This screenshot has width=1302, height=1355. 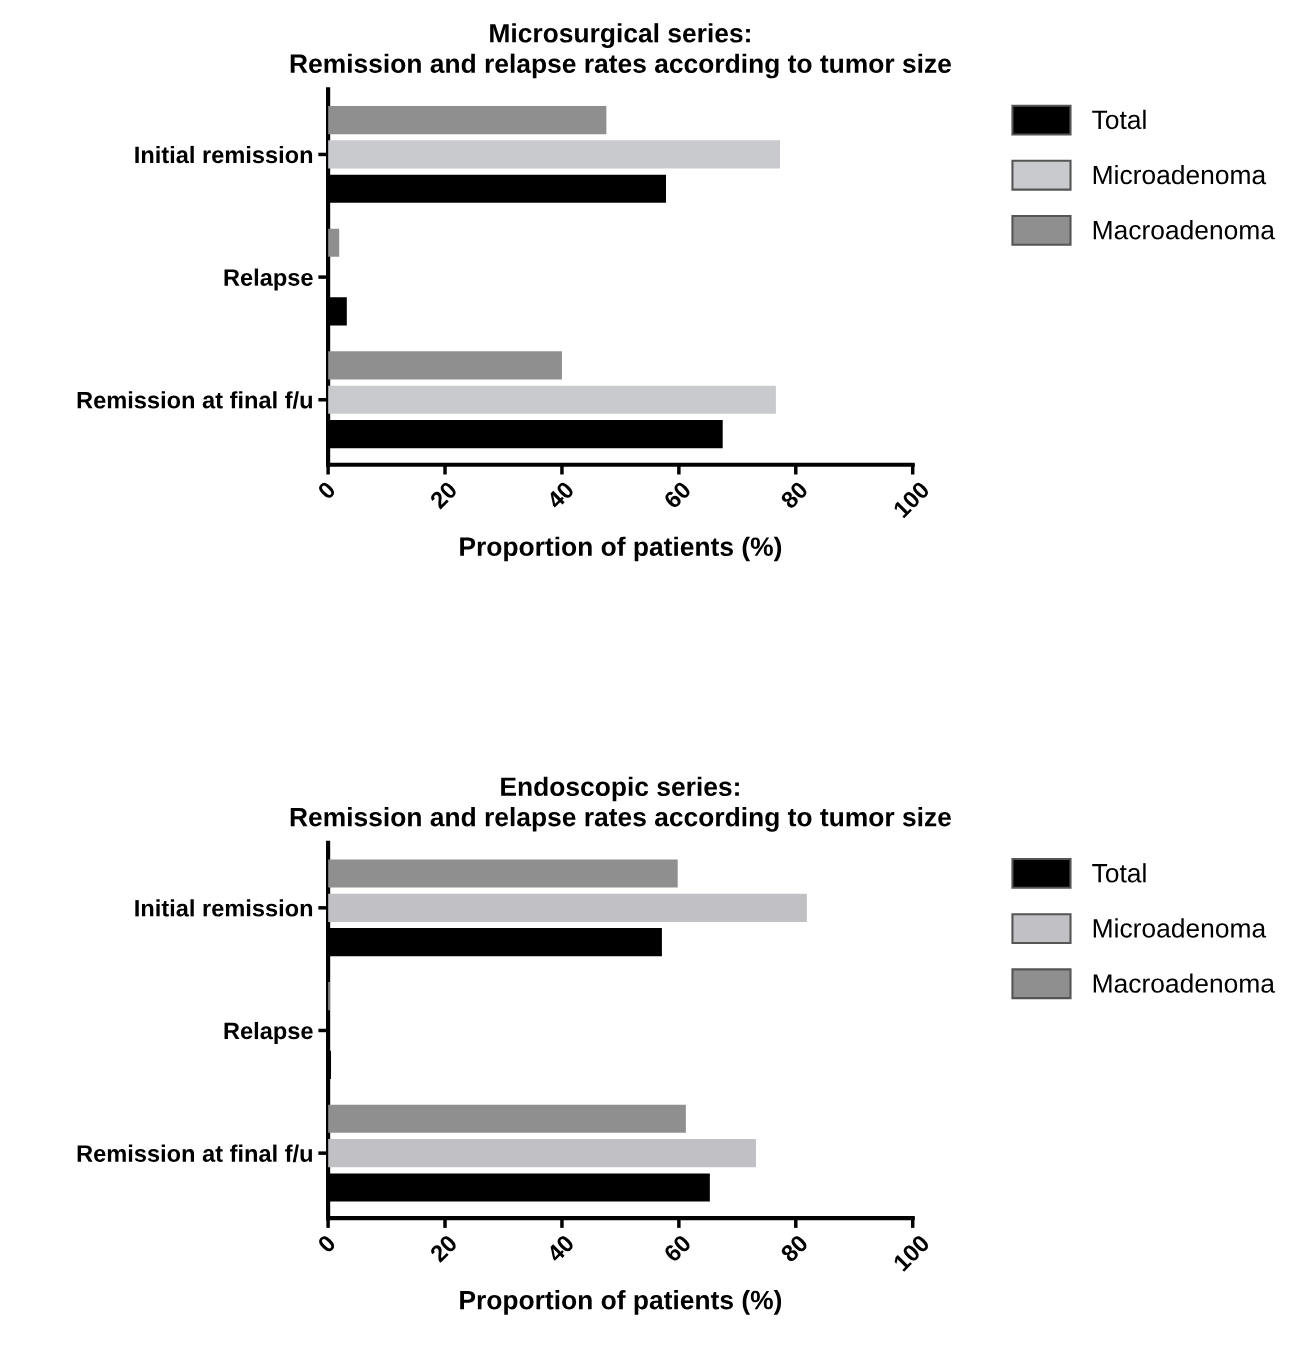 I want to click on chart-title: Endoscopic series: Remission and relapse rates according to tumor size, so click(x=620, y=804).